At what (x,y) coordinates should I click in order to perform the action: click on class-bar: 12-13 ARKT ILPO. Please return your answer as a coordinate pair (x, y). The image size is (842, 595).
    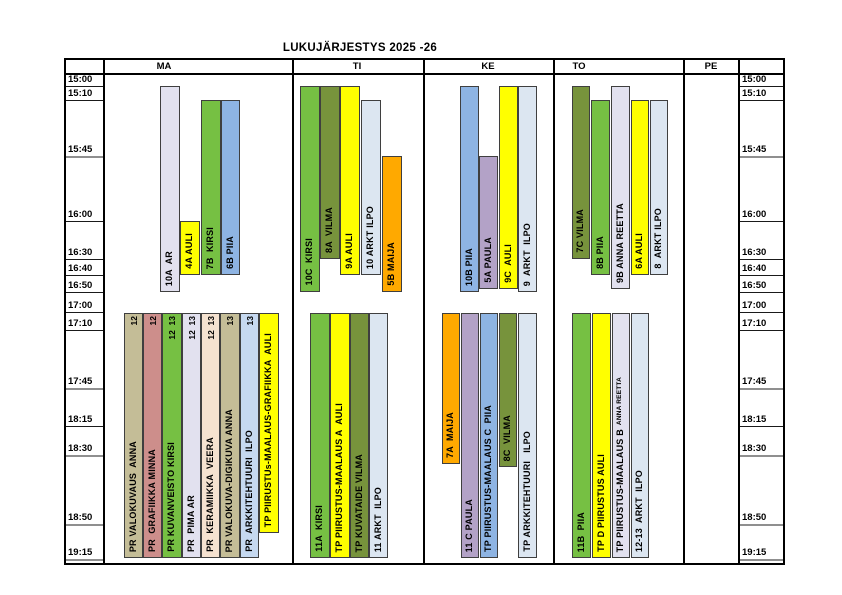
    Looking at the image, I should click on (640, 435).